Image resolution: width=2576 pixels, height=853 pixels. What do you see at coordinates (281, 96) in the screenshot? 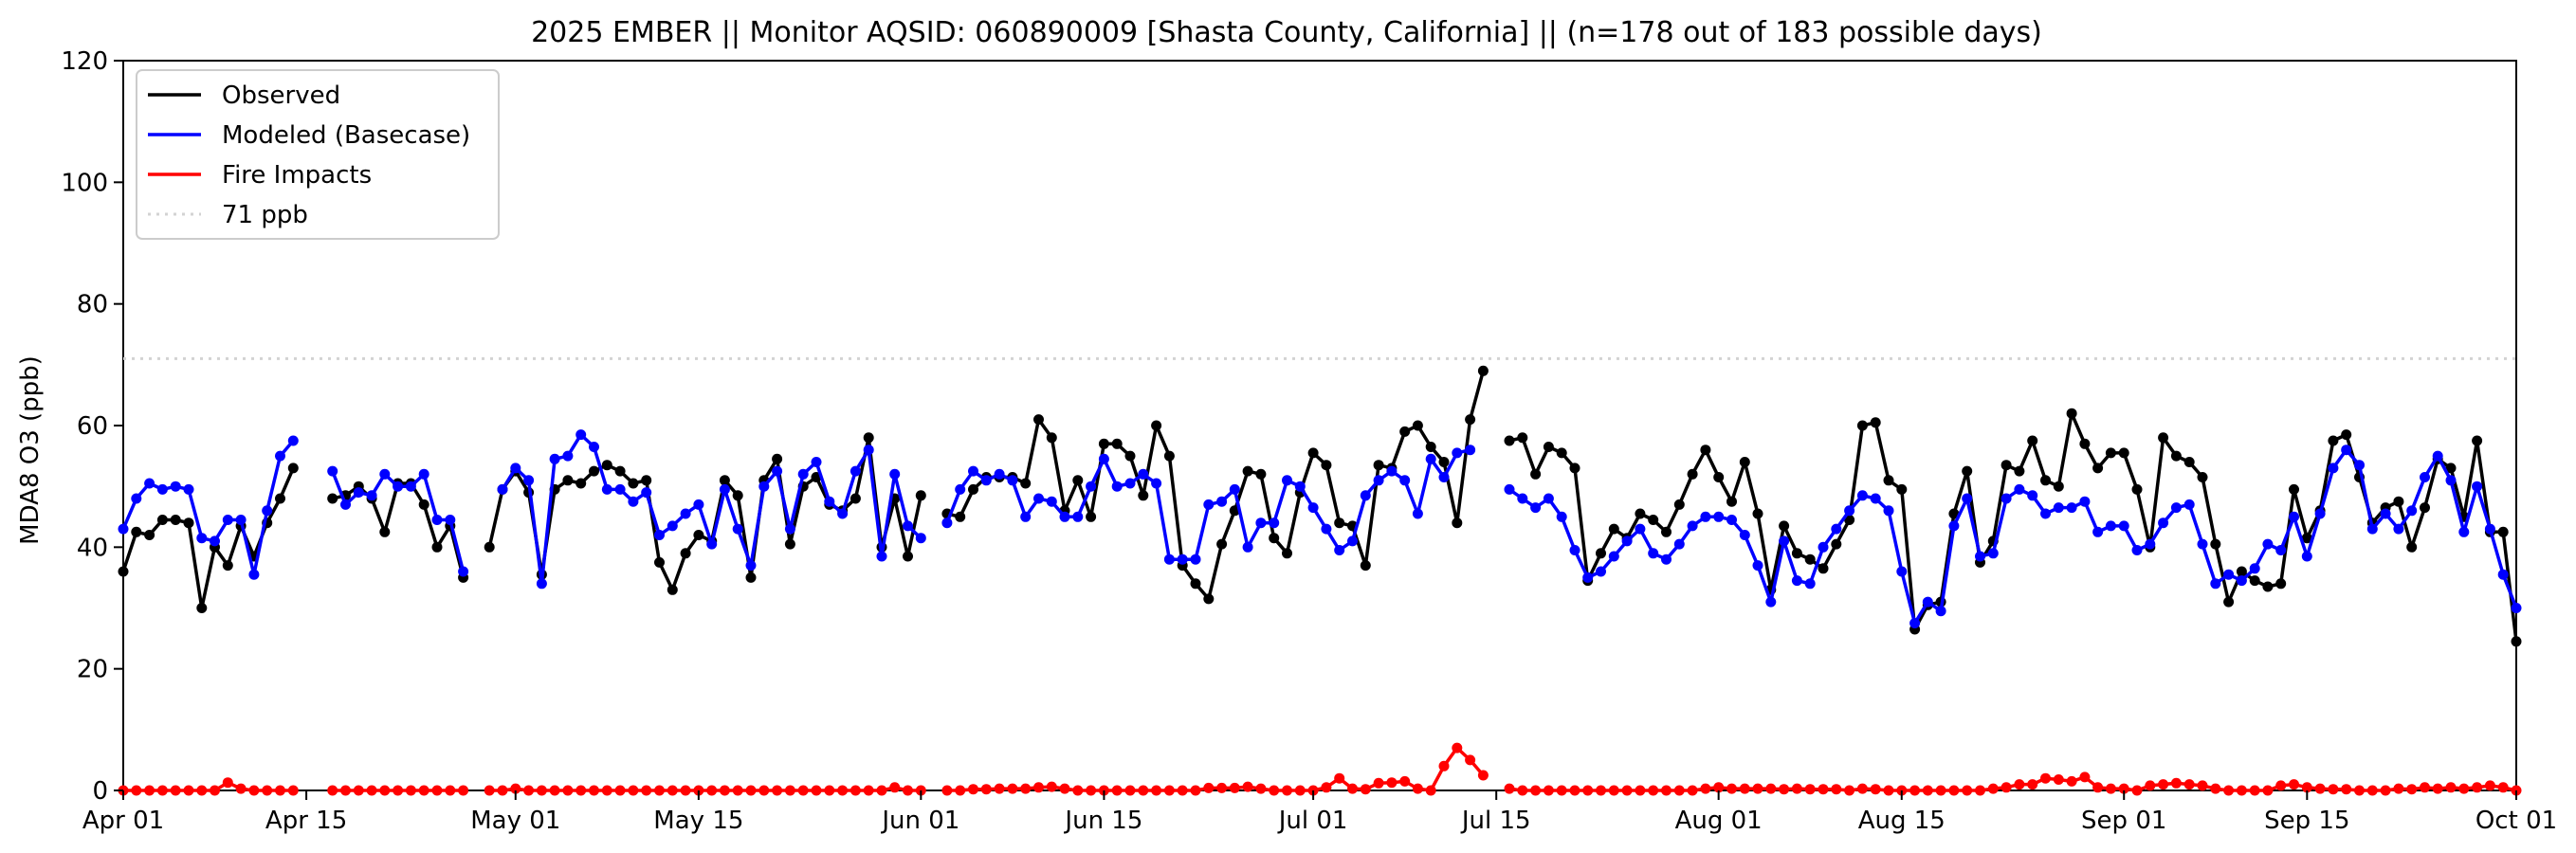
I see `legend-label: Observed` at bounding box center [281, 96].